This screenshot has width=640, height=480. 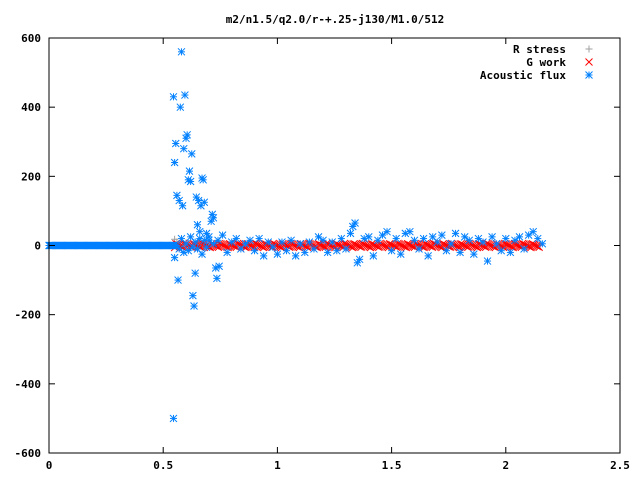 I want to click on y-tick-label: 600, so click(x=31, y=38).